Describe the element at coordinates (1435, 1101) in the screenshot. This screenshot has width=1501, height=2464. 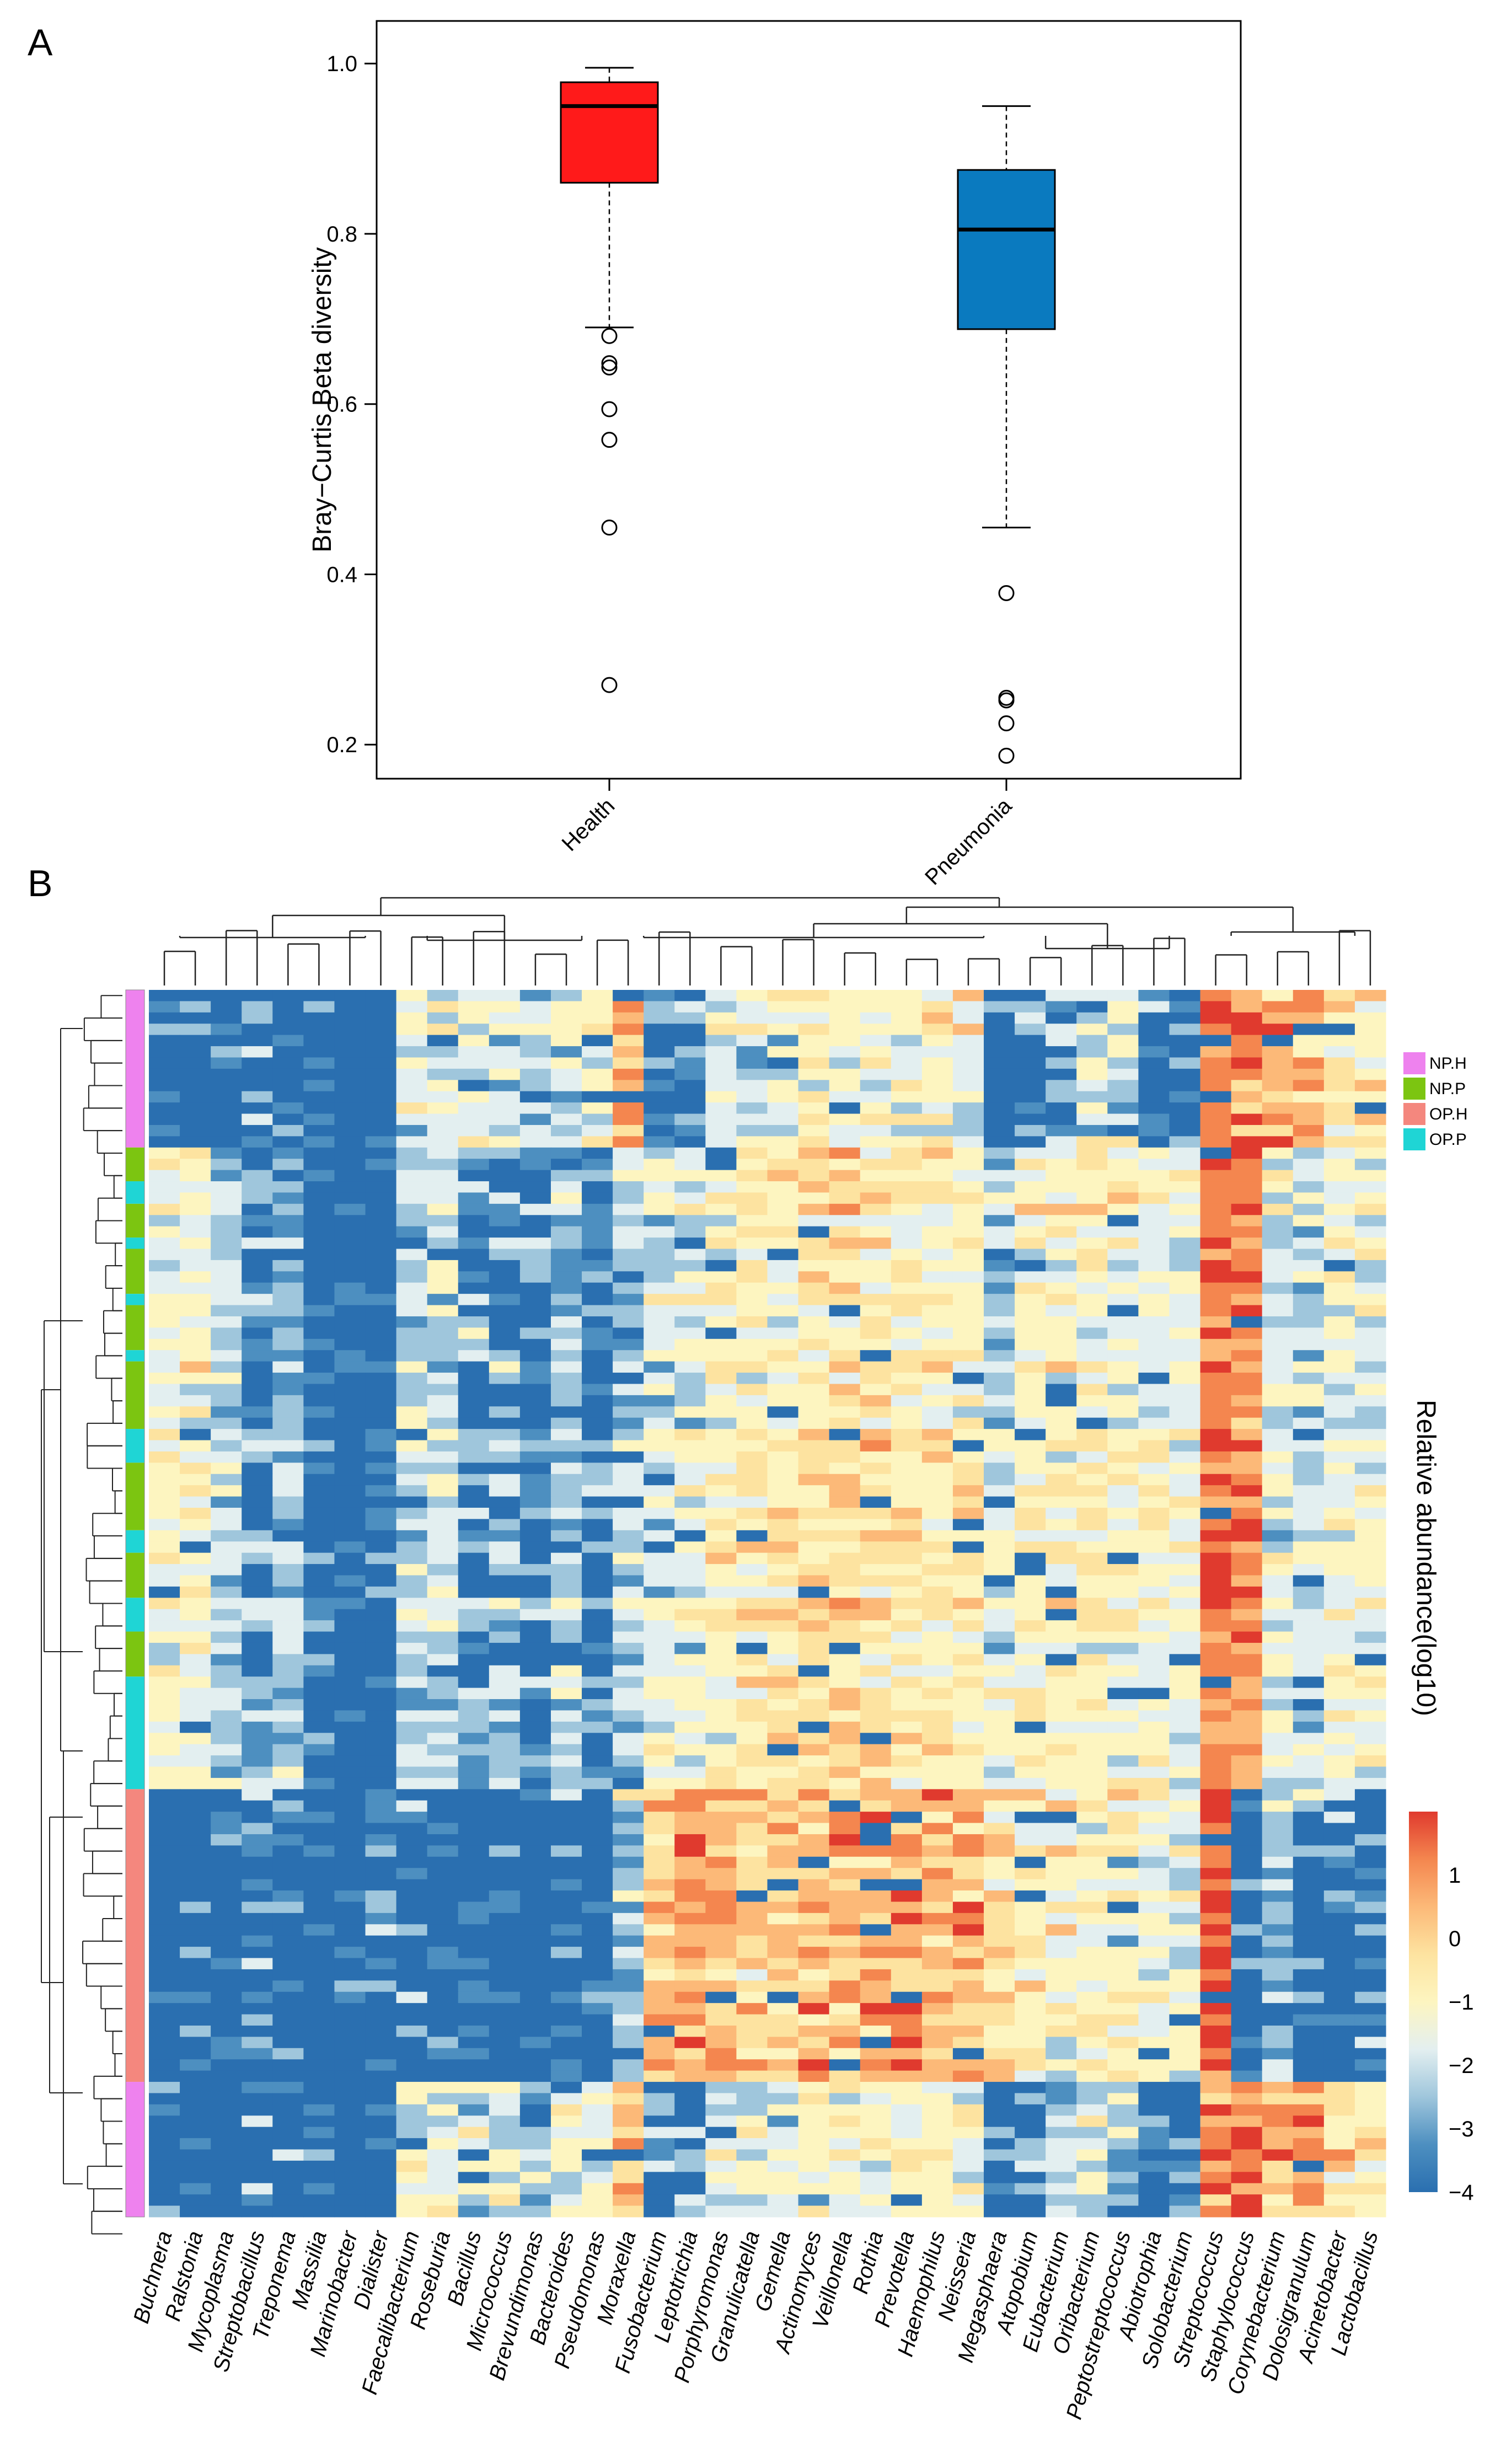
I see `group-legend: NP.HNP.POP.HOP.P` at that location.